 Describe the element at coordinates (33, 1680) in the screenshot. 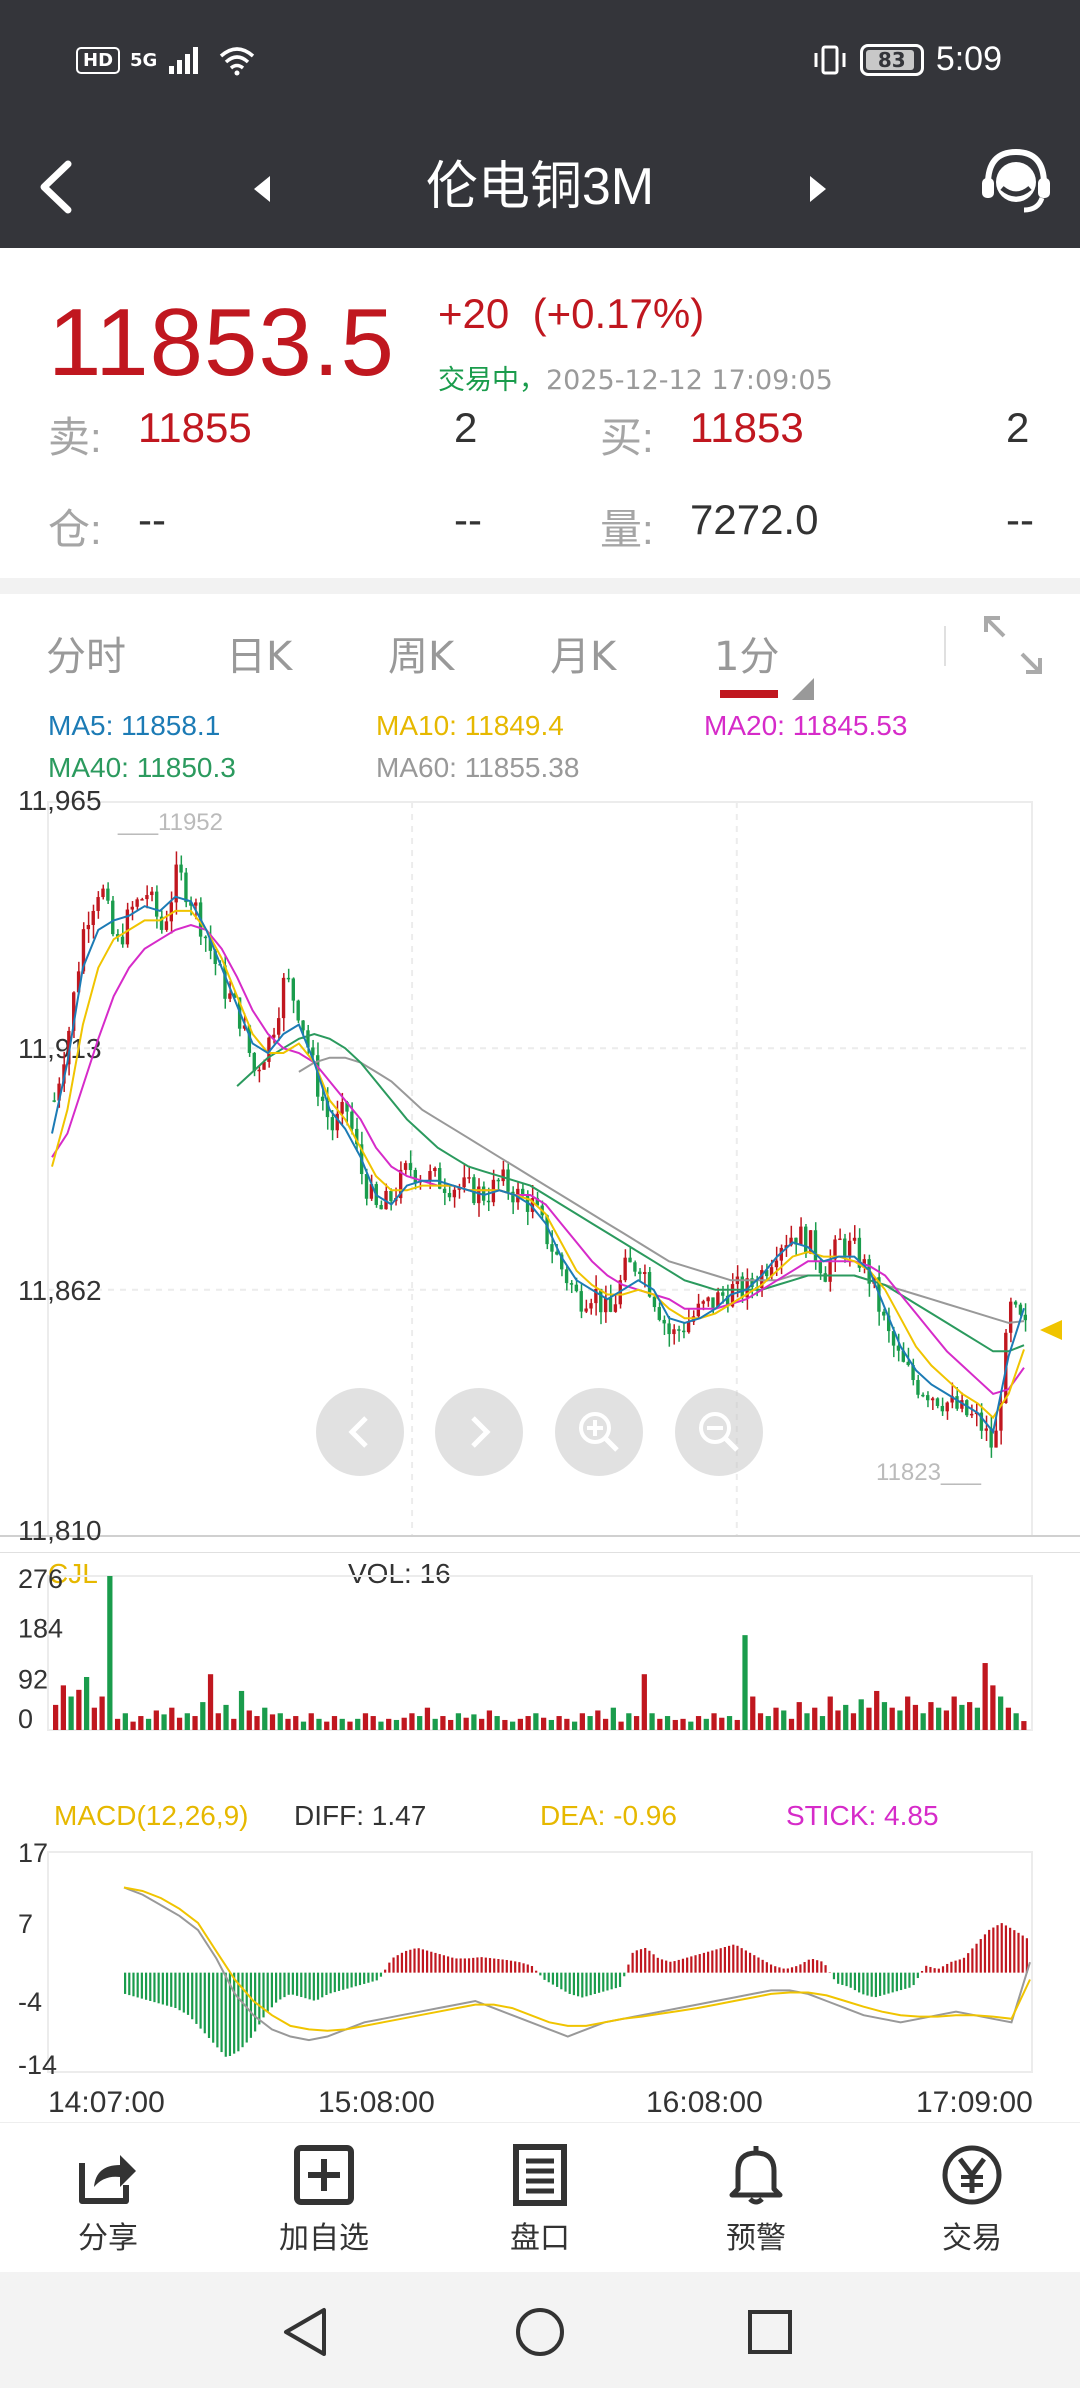

I see `volume-tick-label: 92` at that location.